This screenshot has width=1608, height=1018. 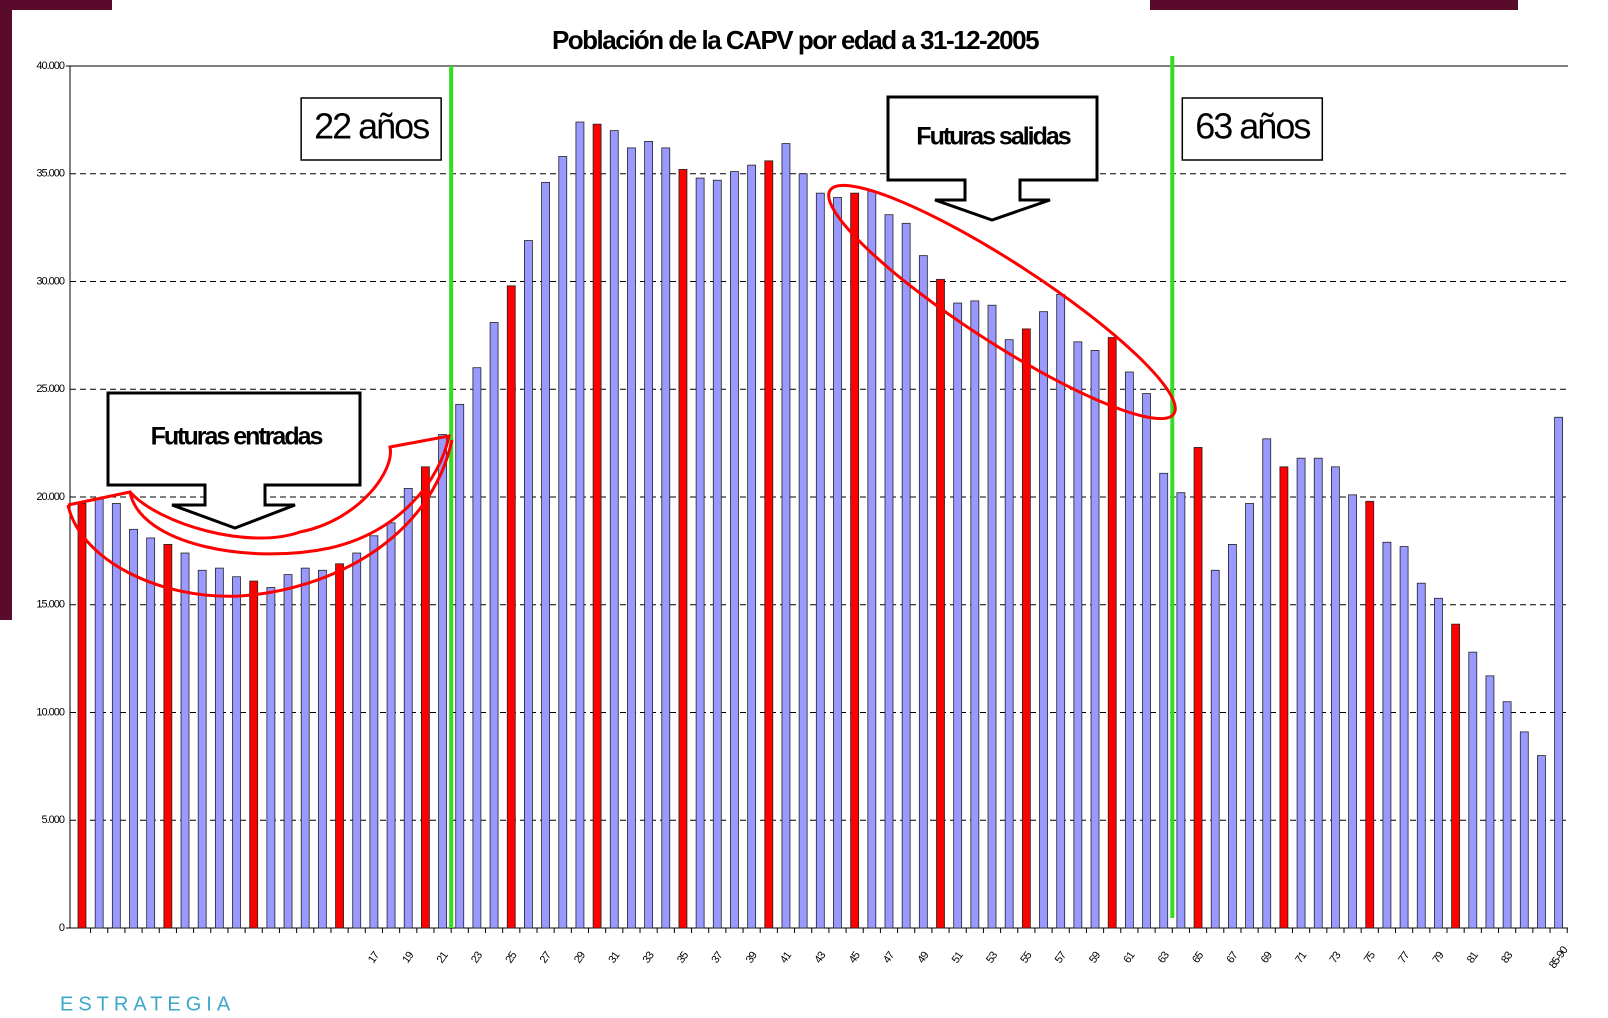 I want to click on x-tick-label: 33, so click(x=649, y=958).